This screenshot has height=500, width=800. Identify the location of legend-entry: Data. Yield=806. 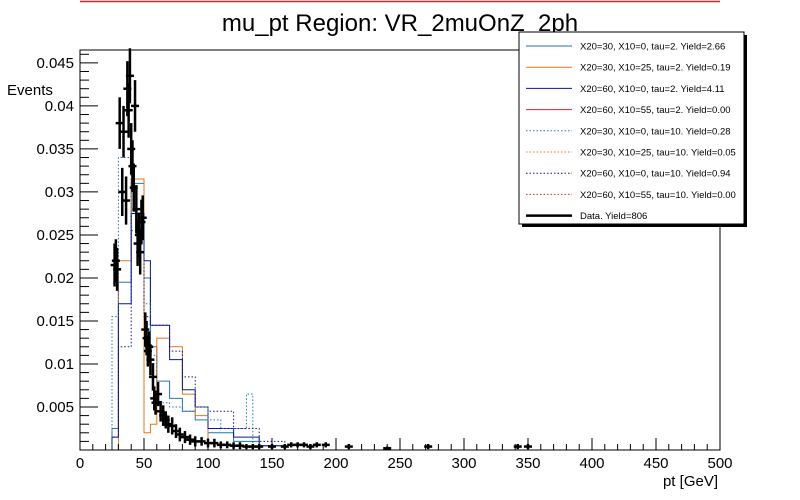
(586, 216).